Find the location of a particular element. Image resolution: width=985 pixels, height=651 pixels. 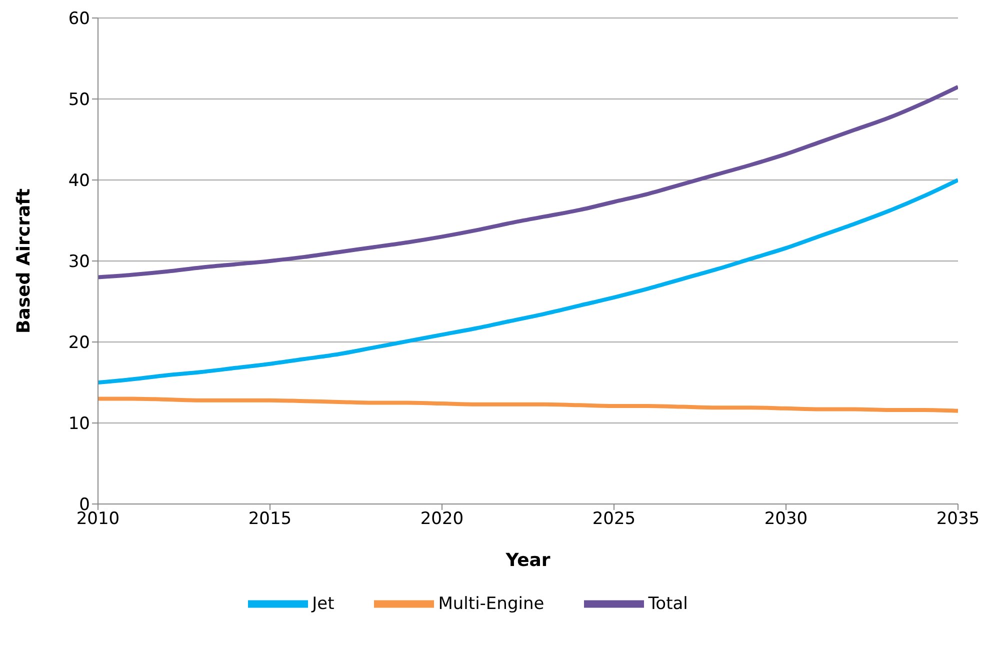

y-tick-label: 60 is located at coordinates (79, 19).